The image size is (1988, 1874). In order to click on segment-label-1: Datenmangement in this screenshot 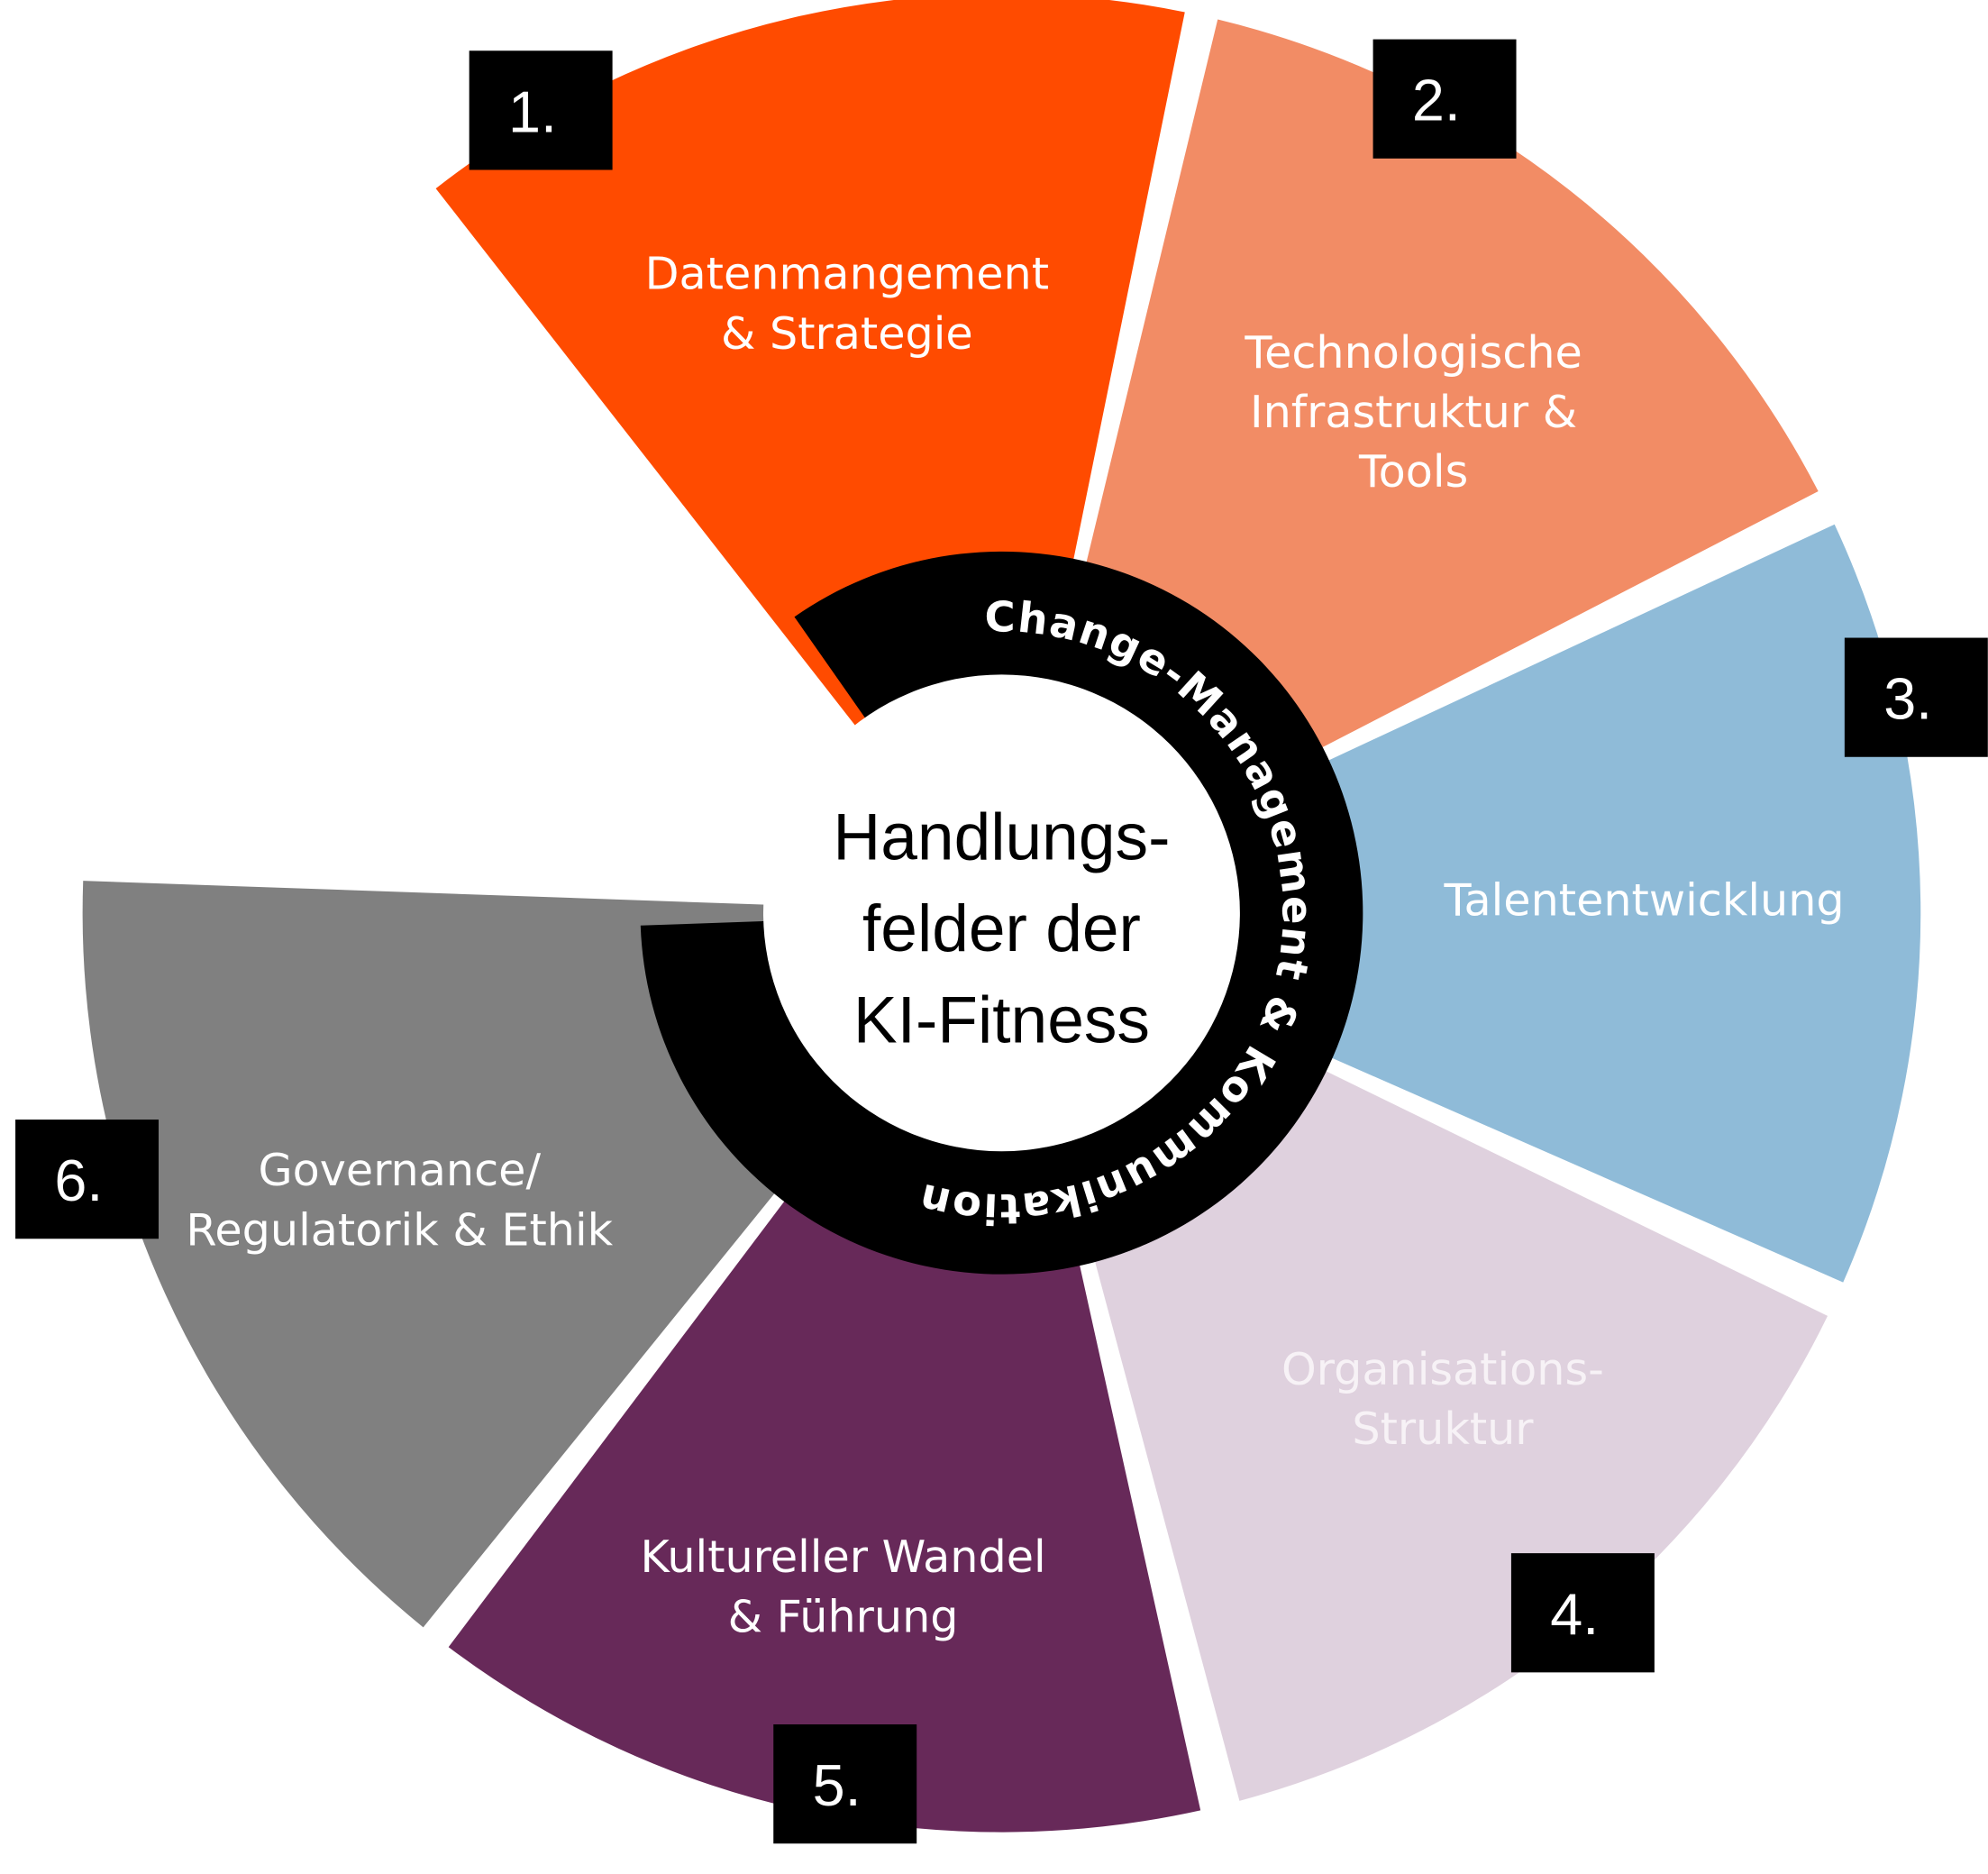, I will do `click(847, 274)`.